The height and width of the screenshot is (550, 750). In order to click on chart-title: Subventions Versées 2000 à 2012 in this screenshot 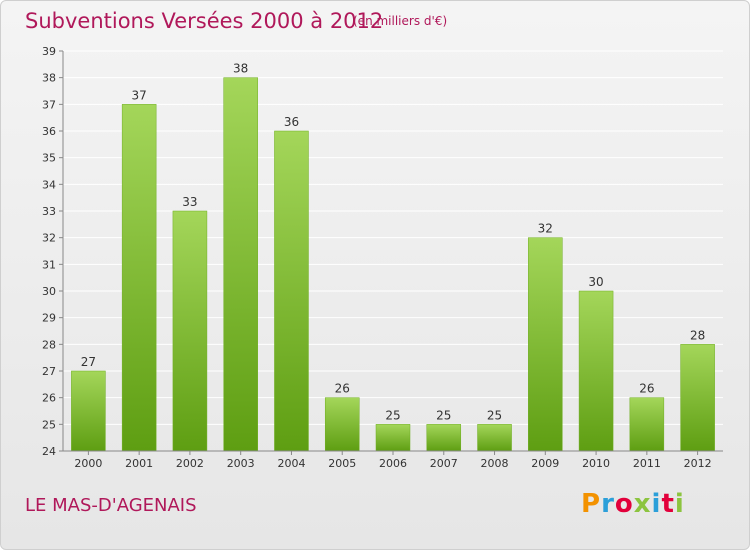, I will do `click(204, 21)`.